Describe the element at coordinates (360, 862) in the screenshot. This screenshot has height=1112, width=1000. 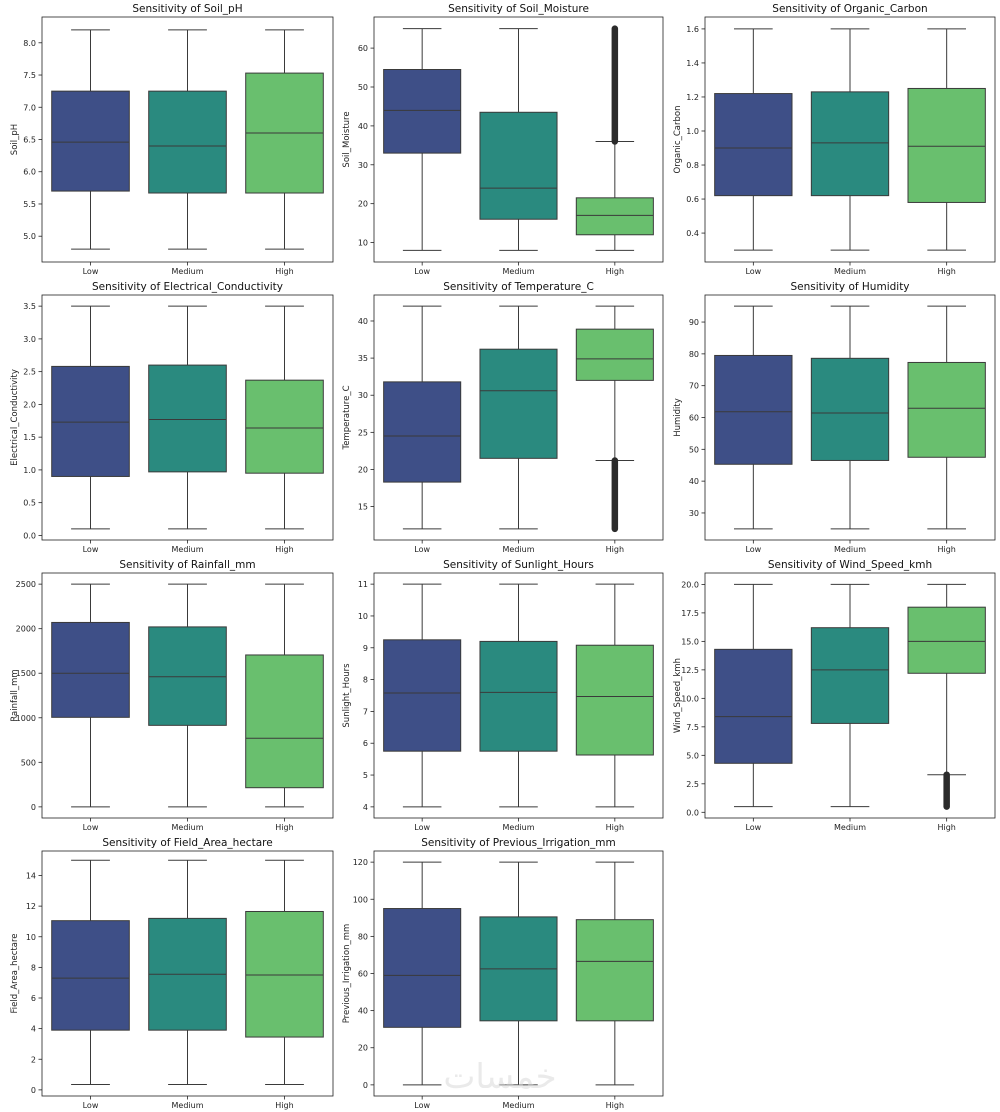
I see `y-tick-label: 120` at that location.